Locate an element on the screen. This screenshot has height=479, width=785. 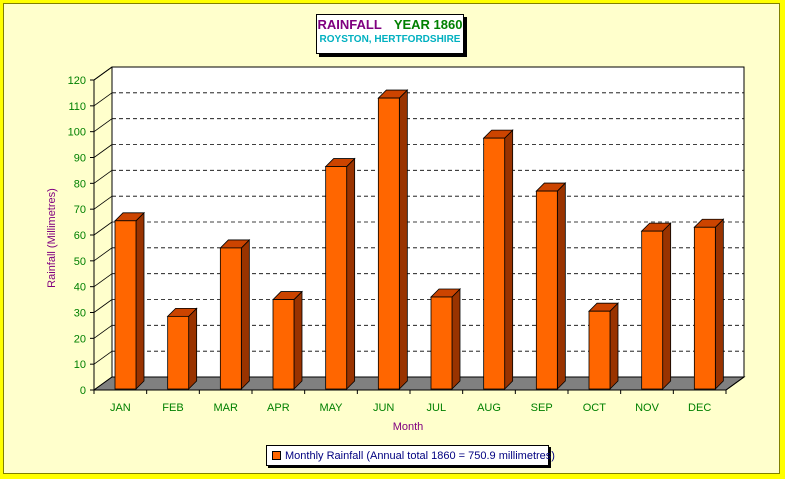
x-tick-label-jan: JAN is located at coordinates (120, 408).